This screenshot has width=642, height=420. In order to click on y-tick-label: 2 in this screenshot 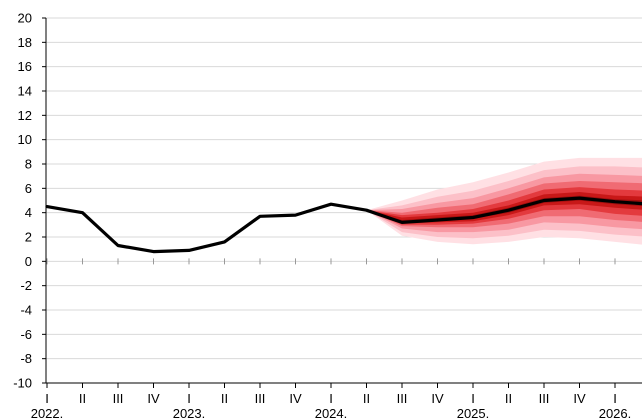, I will do `click(28, 237)`.